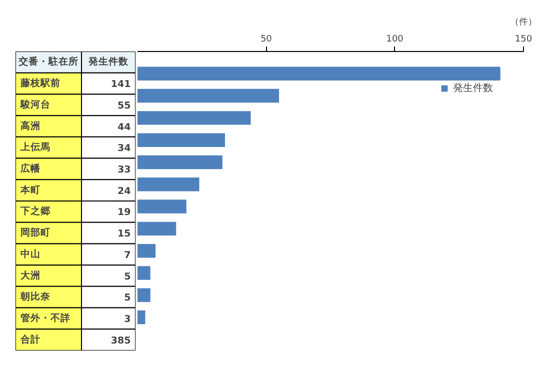  Describe the element at coordinates (34, 104) in the screenshot. I see `y-tick-label: 駿河台` at that location.